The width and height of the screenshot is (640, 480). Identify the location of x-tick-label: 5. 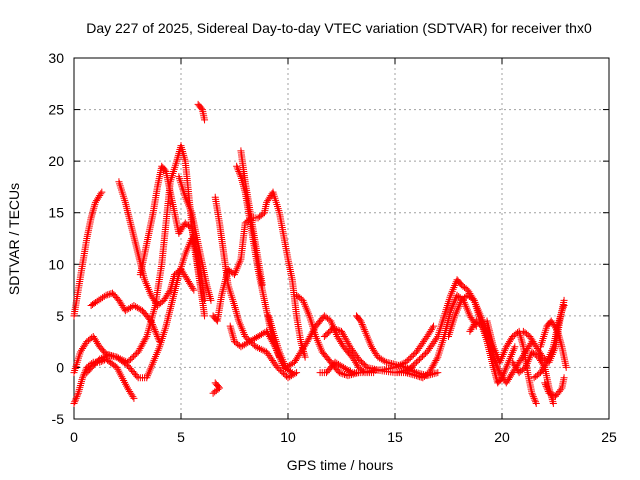
(181, 437).